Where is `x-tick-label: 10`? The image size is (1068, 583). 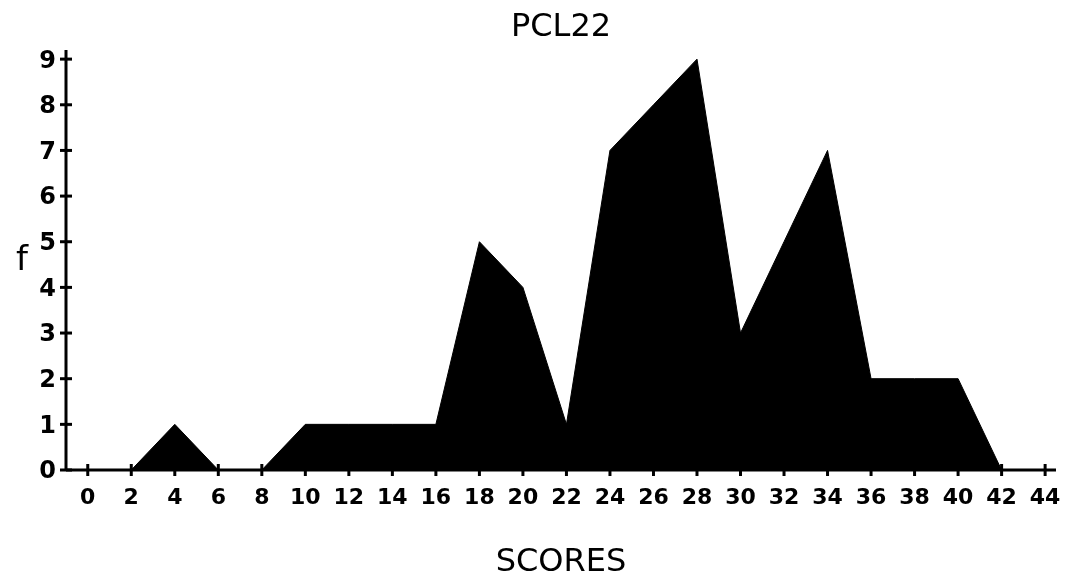
x-tick-label: 10 is located at coordinates (305, 496).